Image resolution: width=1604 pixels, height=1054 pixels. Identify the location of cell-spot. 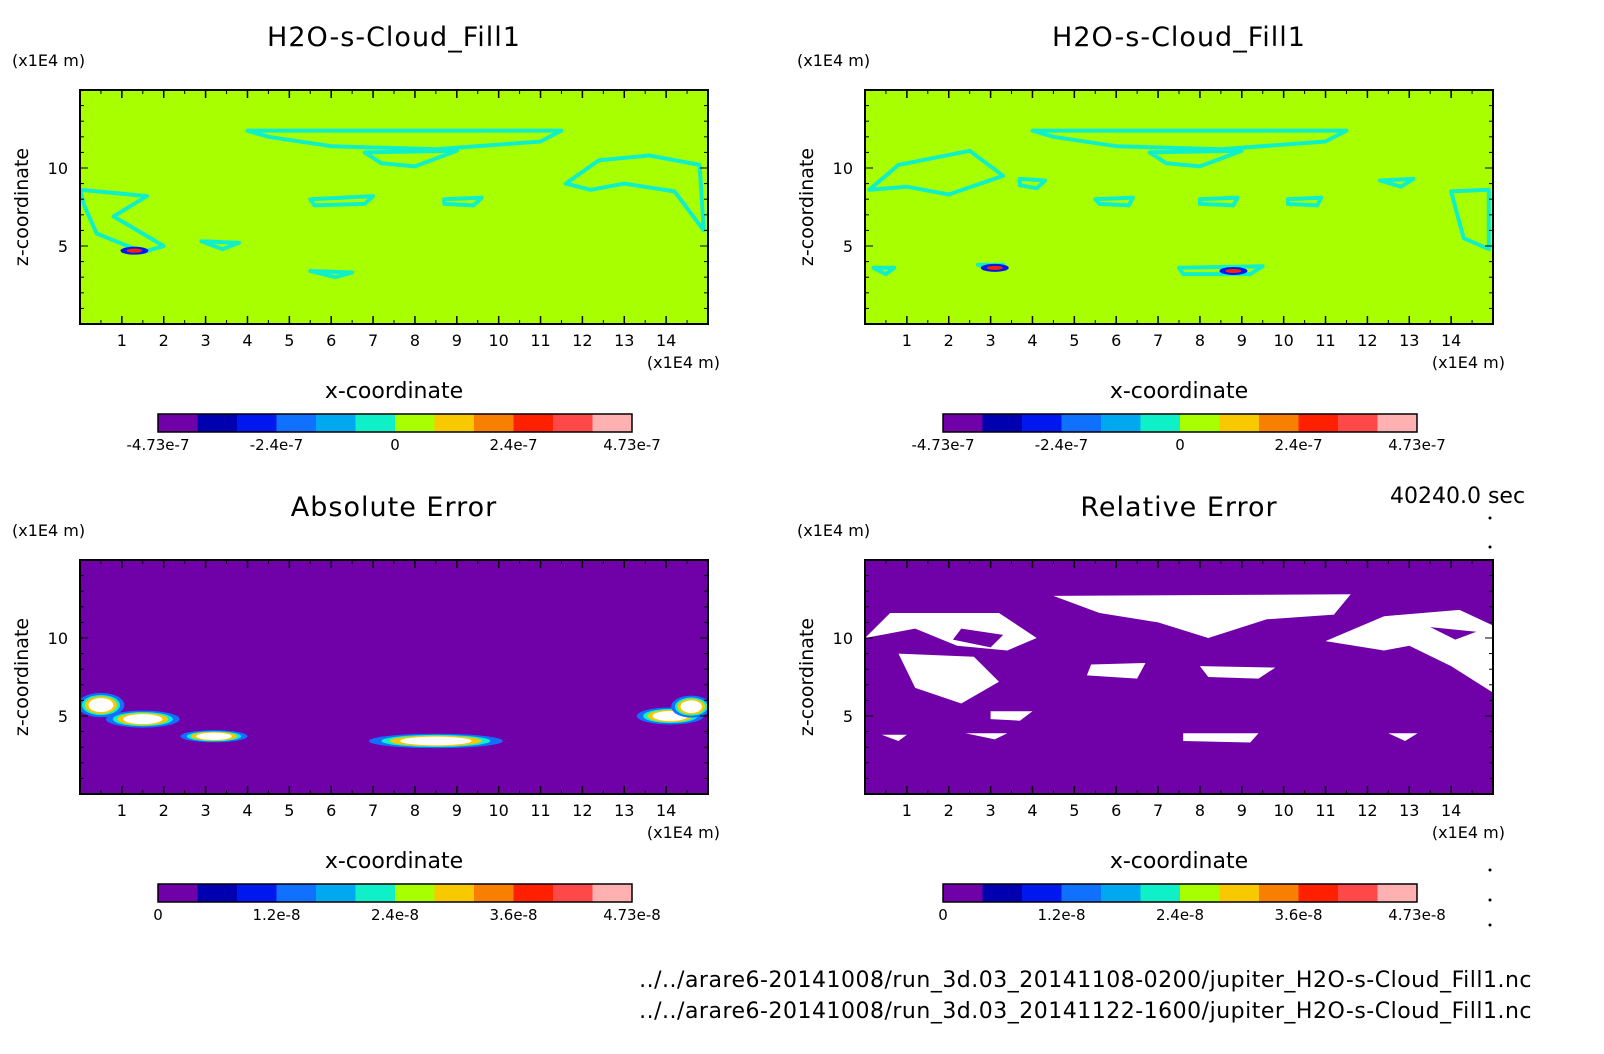
(1233, 270).